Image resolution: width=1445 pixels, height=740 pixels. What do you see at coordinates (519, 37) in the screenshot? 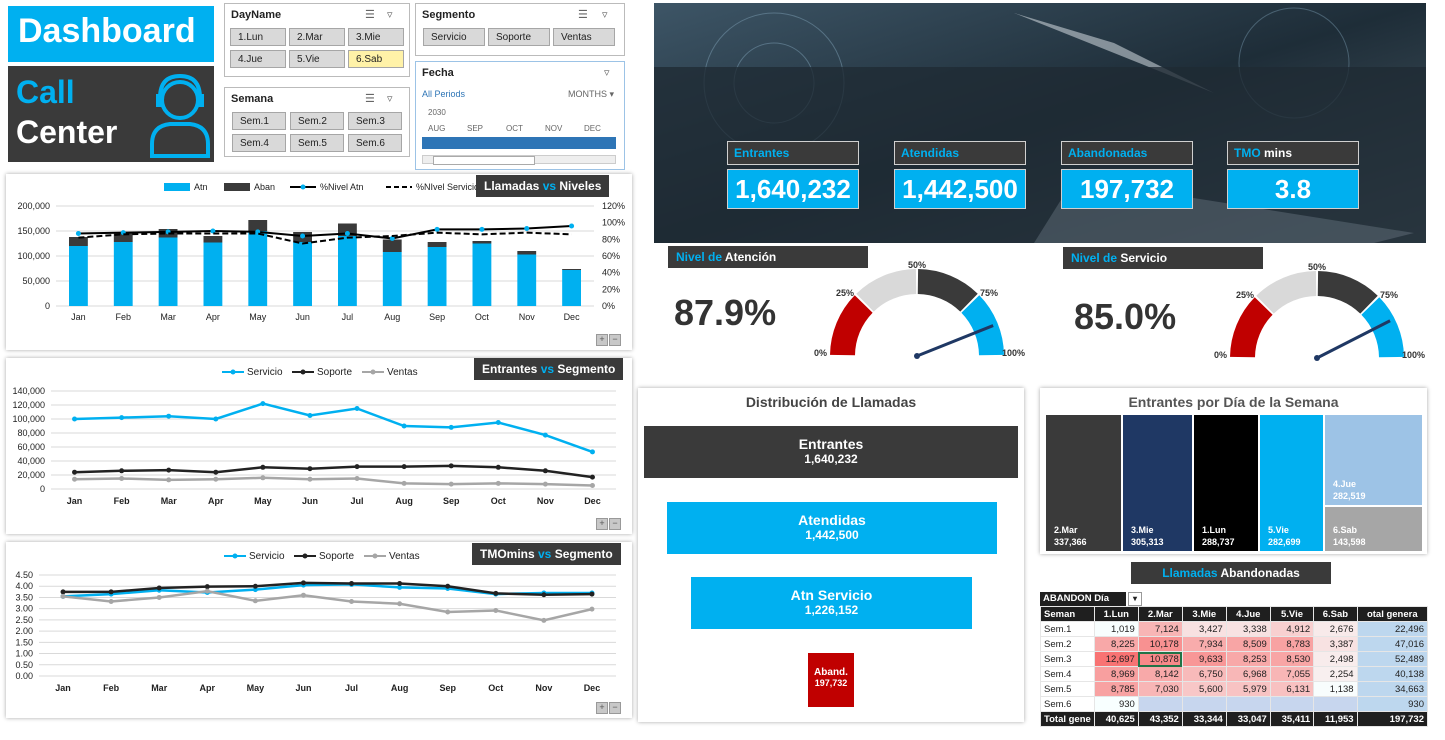
I see `slicer-segment-soporte: Soporte` at bounding box center [519, 37].